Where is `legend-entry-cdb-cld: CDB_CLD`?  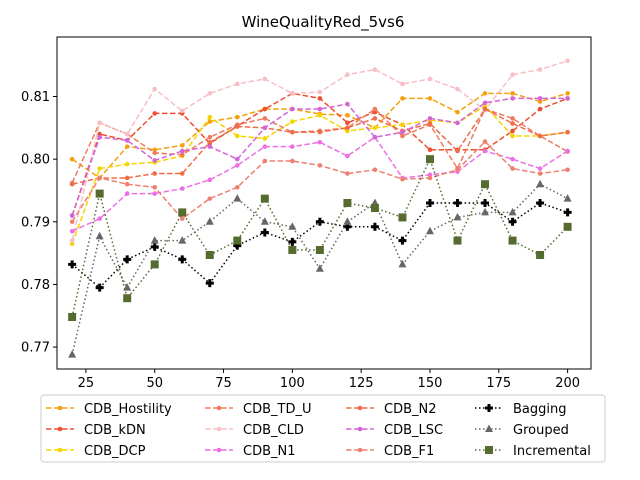 legend-entry-cdb-cld: CDB_CLD is located at coordinates (254, 430).